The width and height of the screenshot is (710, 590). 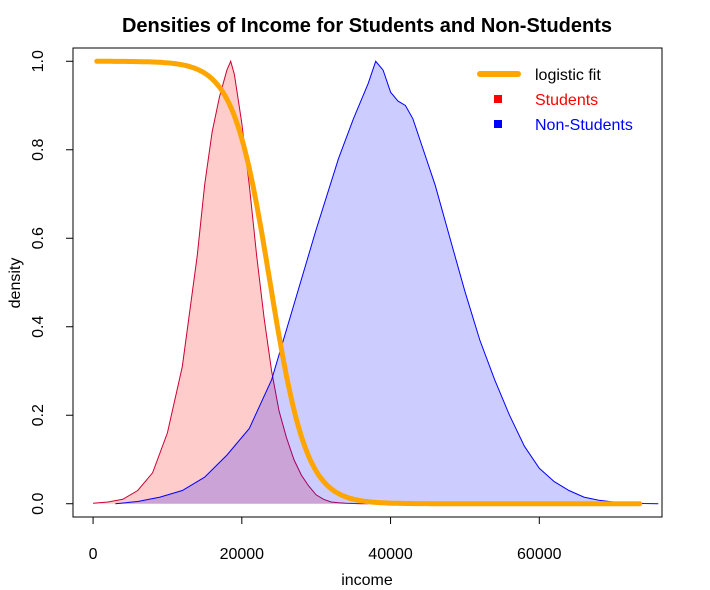 What do you see at coordinates (38, 150) in the screenshot?
I see `y-tick-label: 0.8` at bounding box center [38, 150].